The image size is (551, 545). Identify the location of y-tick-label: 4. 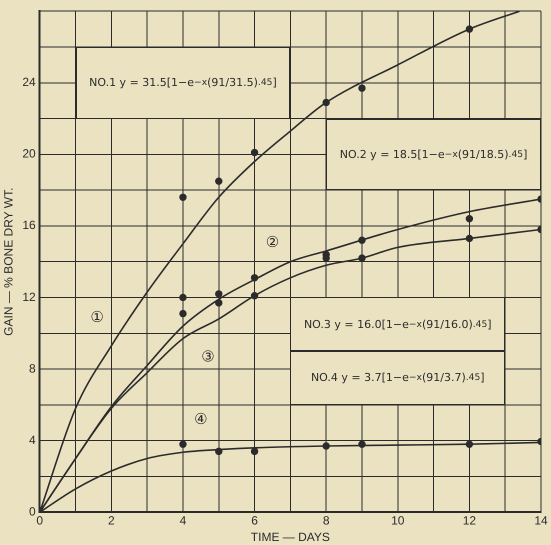
(32, 439).